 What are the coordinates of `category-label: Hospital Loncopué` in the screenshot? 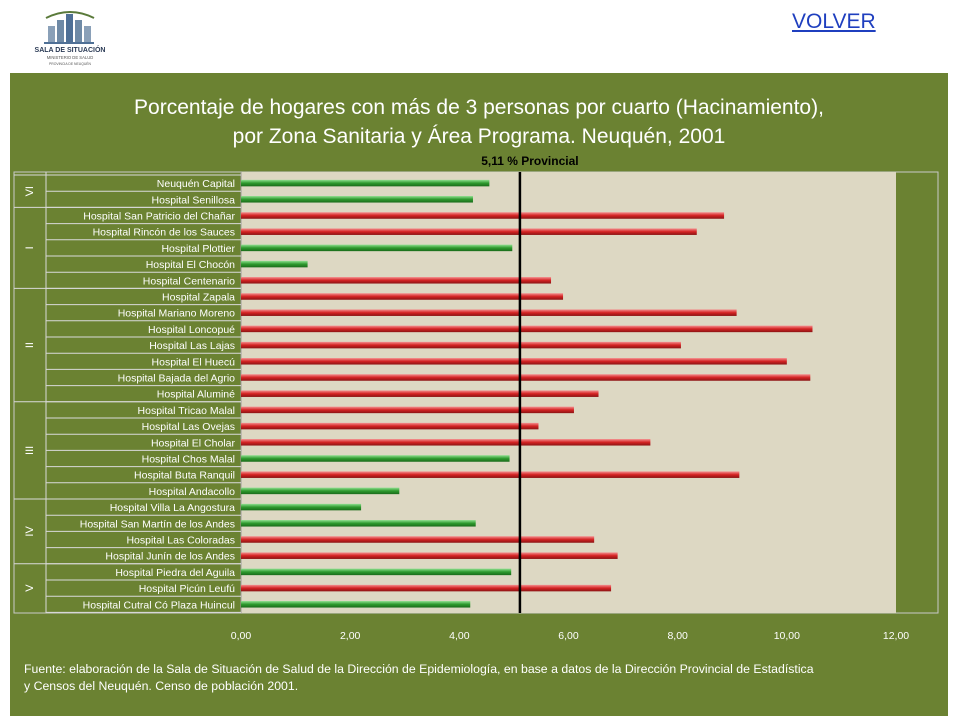 It's located at (191, 330).